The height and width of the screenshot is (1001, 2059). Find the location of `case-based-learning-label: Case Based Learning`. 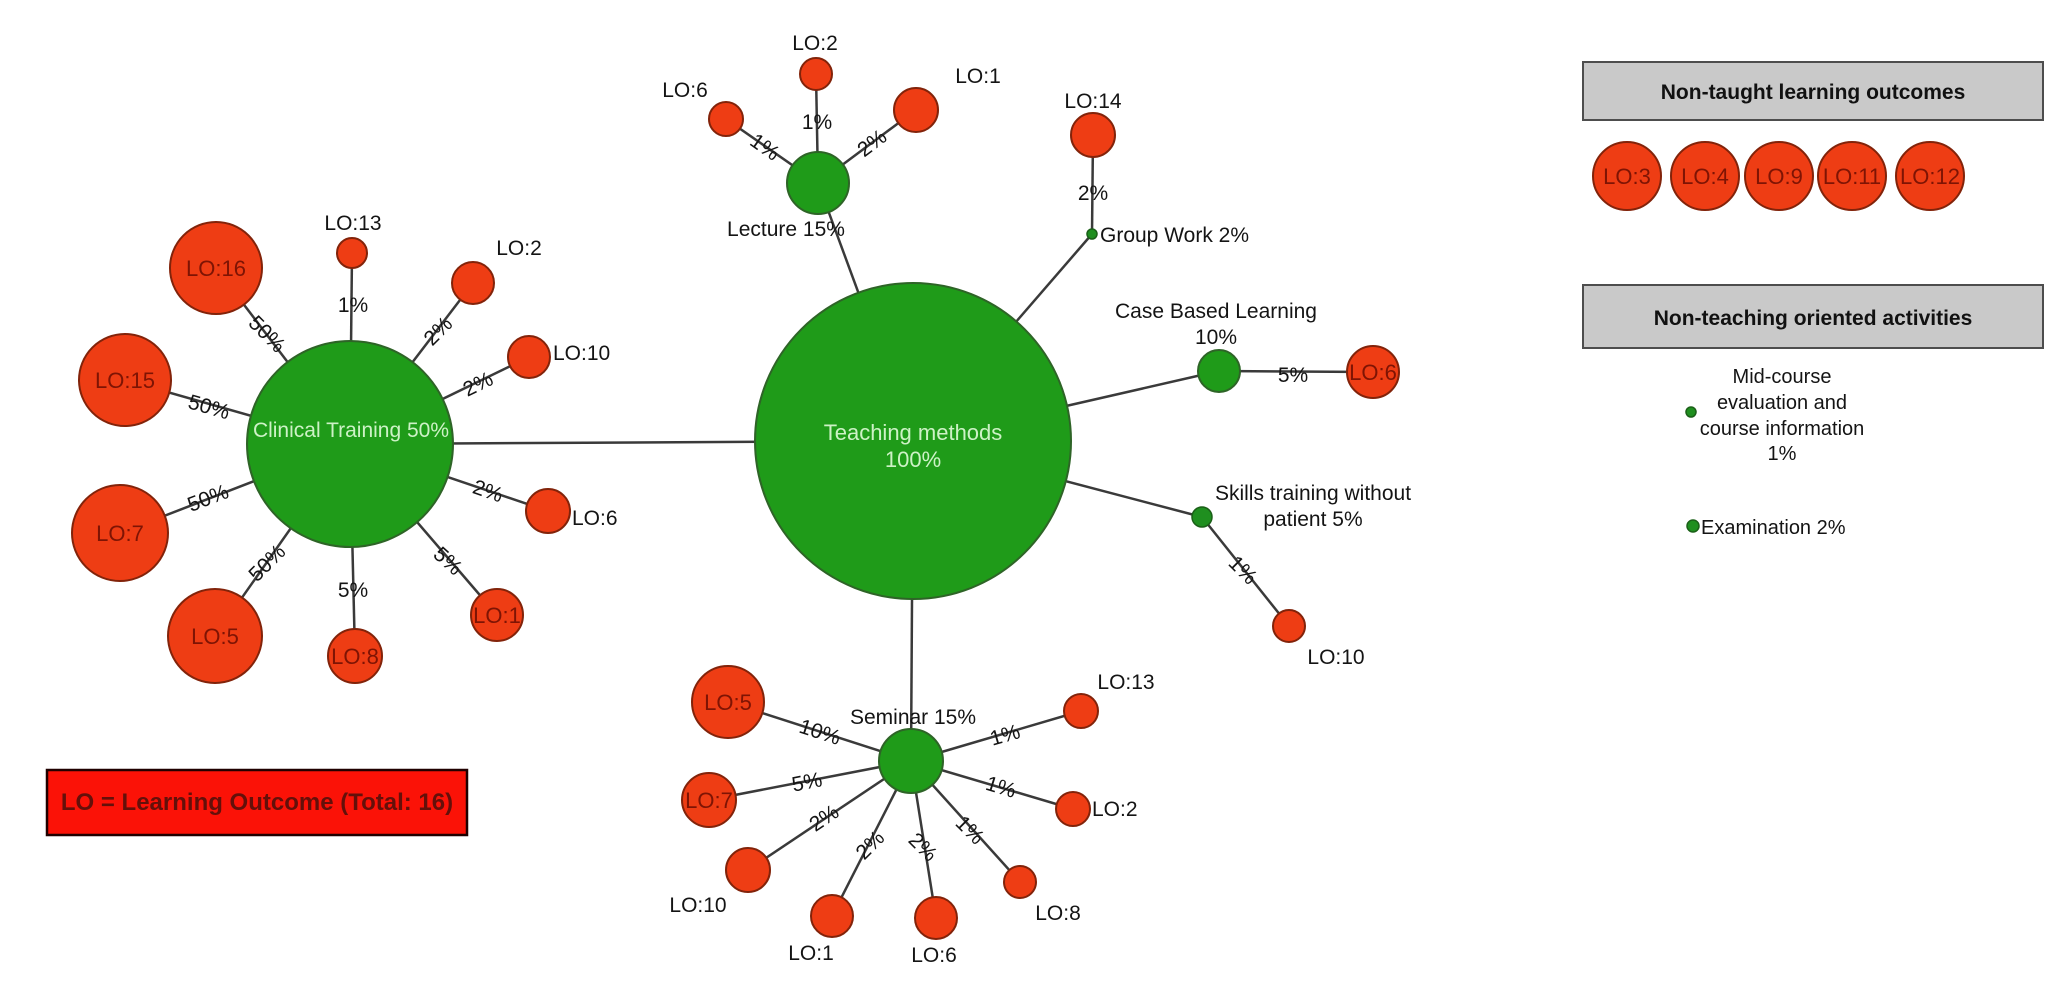

case-based-learning-label: Case Based Learning is located at coordinates (1216, 311).